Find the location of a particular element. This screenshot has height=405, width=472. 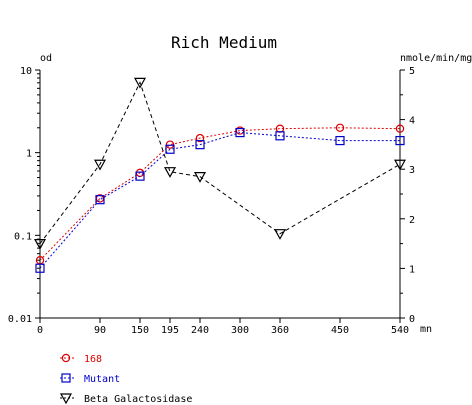

legend-label: Beta Galactosidase is located at coordinates (138, 399).